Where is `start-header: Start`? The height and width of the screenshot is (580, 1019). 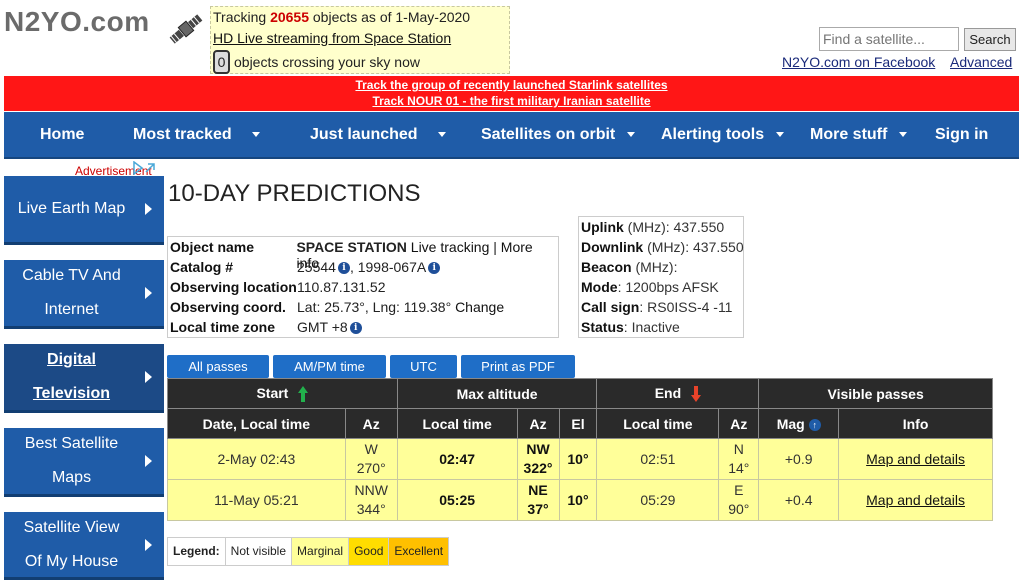 start-header: Start is located at coordinates (282, 393).